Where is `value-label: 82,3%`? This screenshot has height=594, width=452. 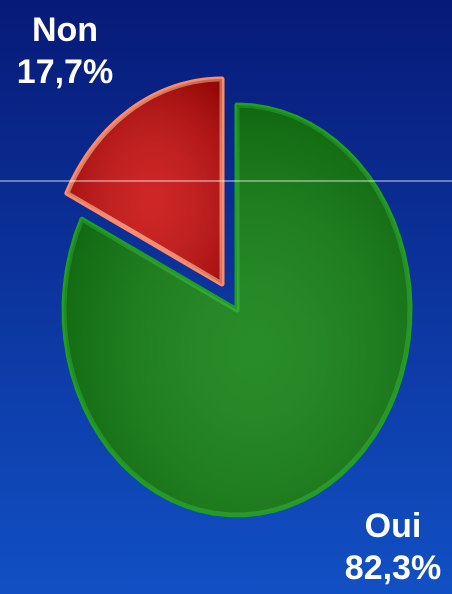 value-label: 82,3% is located at coordinates (393, 568).